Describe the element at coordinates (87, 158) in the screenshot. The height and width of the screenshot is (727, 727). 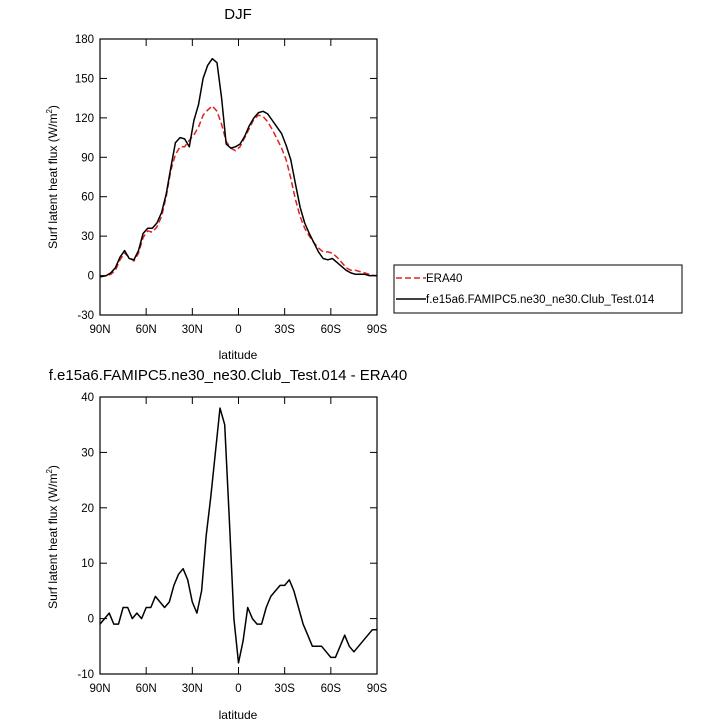
I see `top-y-tick-label-4: 90` at that location.